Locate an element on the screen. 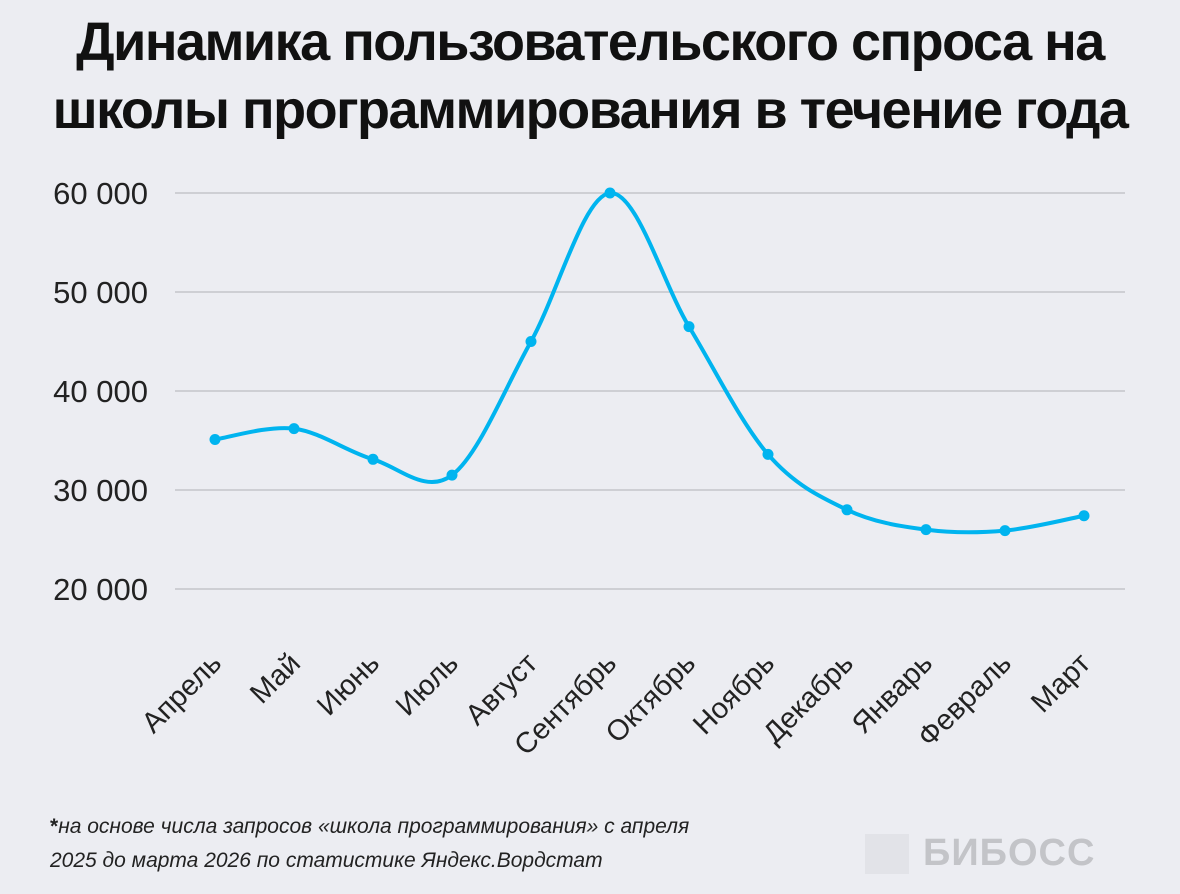  y-tick-label: 50 000 is located at coordinates (100, 292).